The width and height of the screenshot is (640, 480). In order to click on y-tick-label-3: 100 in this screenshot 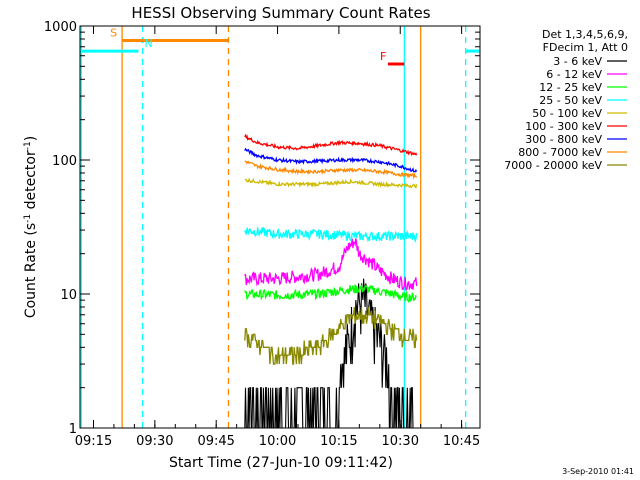, I will do `click(64, 161)`.